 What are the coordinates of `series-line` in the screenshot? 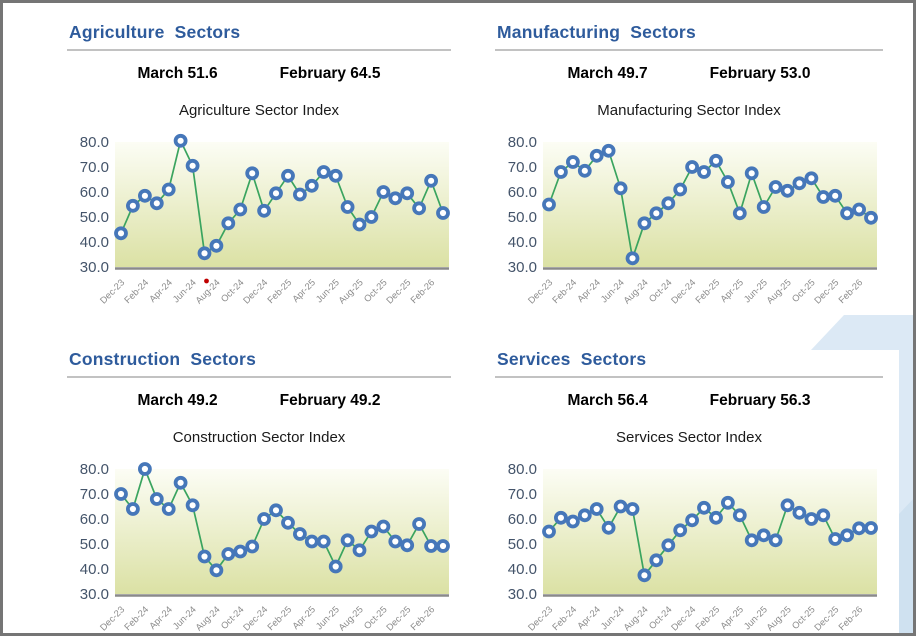 It's located at (281, 519).